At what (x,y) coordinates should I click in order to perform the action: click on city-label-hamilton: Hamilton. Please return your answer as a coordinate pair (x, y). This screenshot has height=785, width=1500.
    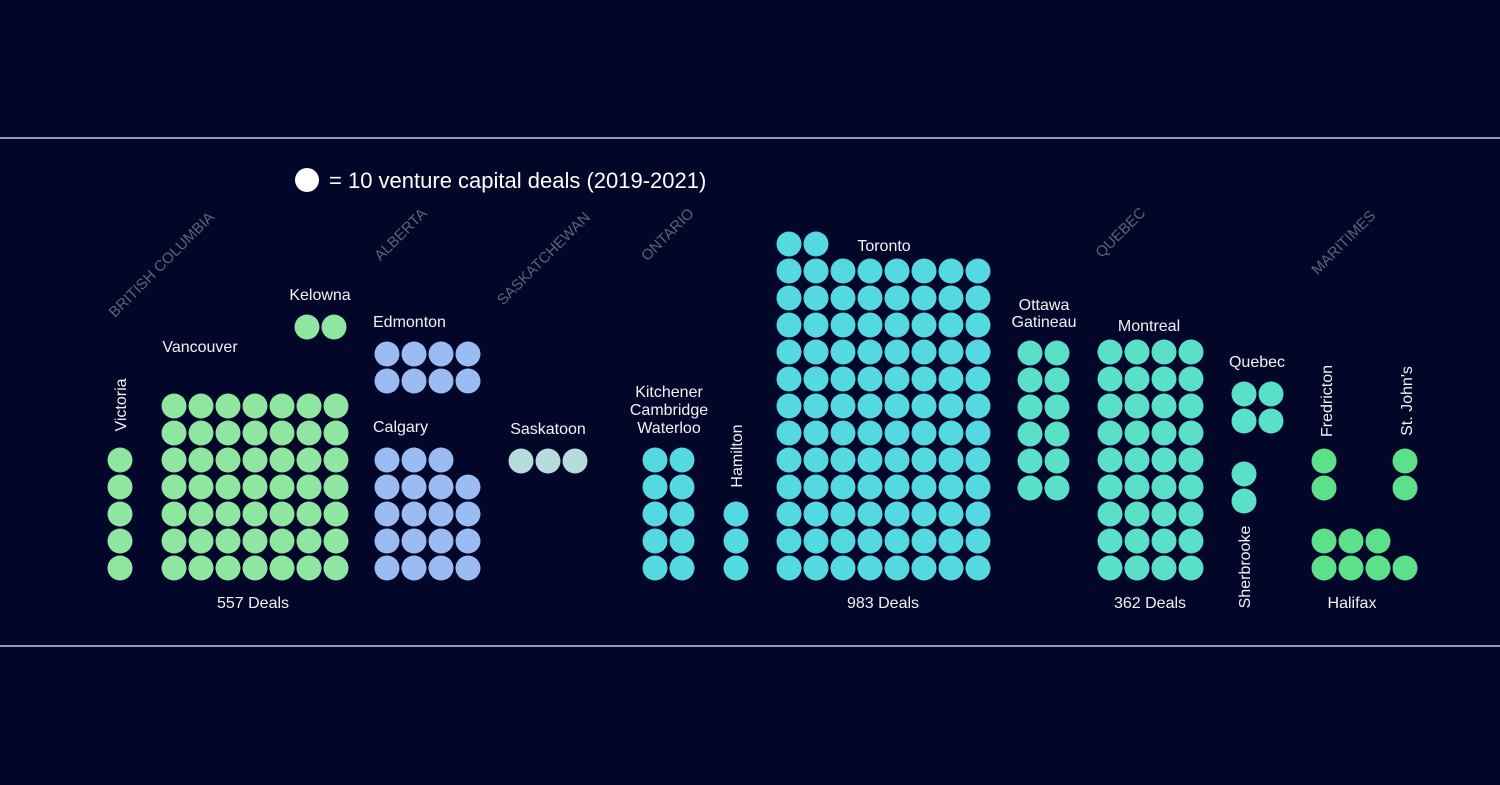
    Looking at the image, I should click on (737, 455).